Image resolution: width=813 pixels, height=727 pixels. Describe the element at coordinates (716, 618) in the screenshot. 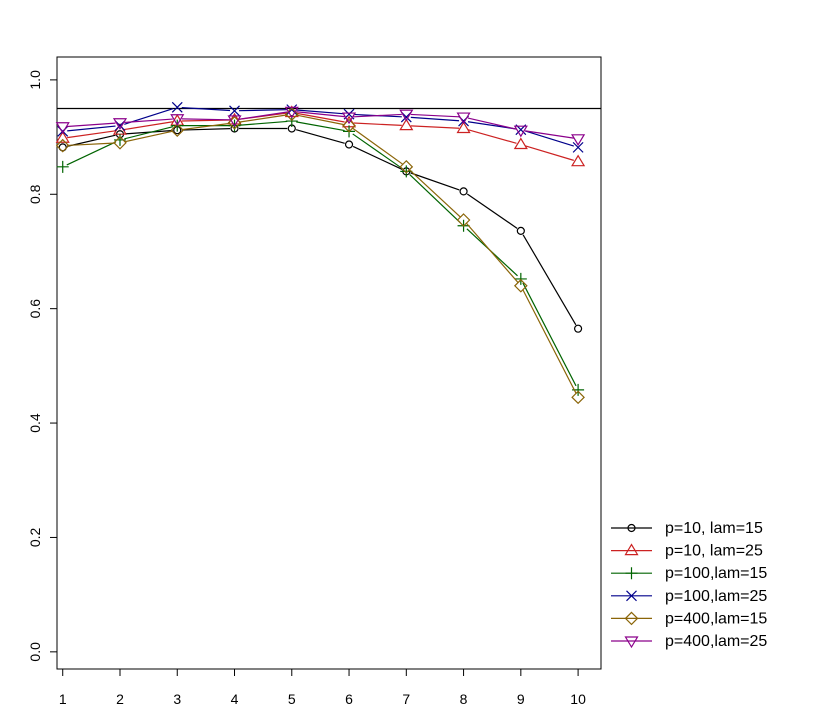

I see `legend-label: p=400,lam=15` at that location.